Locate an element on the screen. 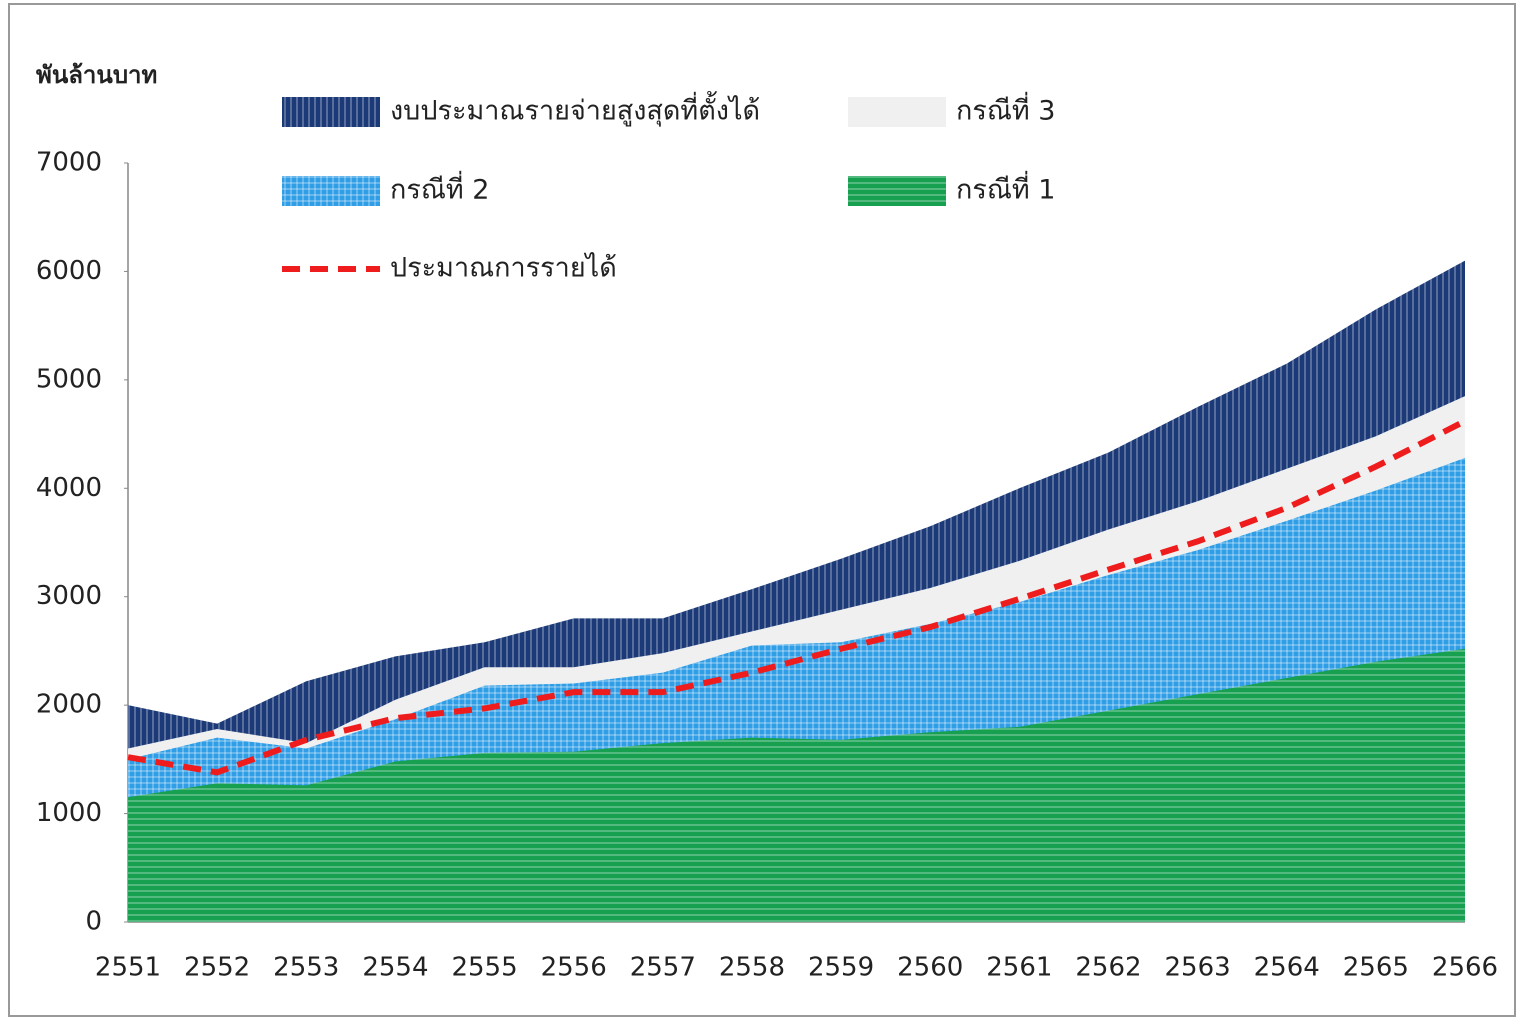  x-tick-label: 2557 is located at coordinates (663, 968).